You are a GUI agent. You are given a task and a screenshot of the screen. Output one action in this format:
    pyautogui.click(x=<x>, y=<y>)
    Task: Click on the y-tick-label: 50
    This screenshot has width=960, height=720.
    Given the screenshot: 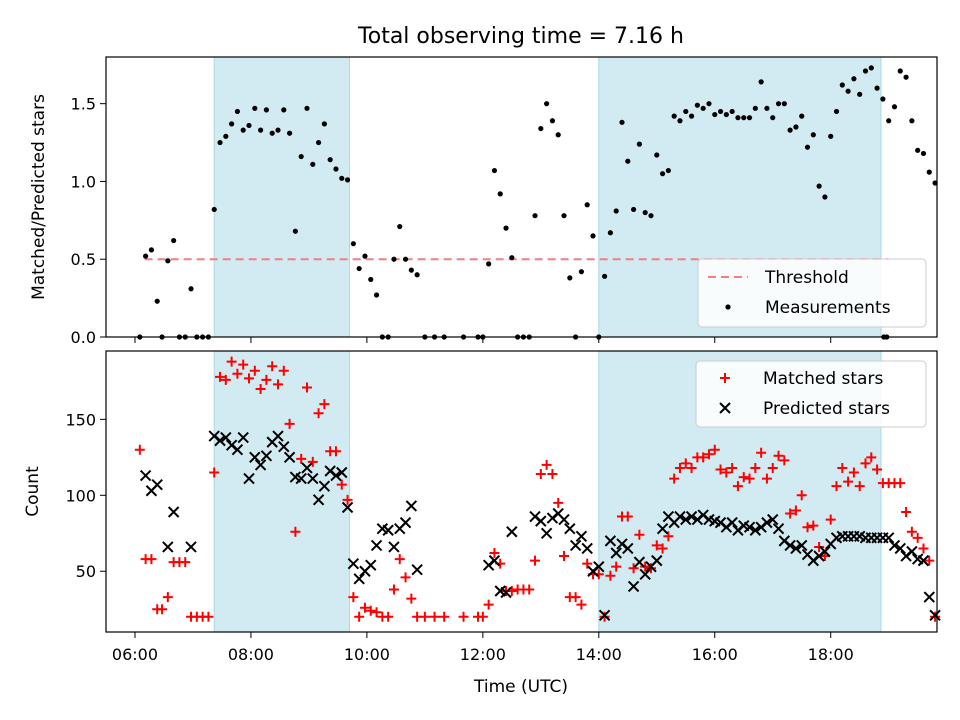 What is the action you would take?
    pyautogui.click(x=86, y=571)
    